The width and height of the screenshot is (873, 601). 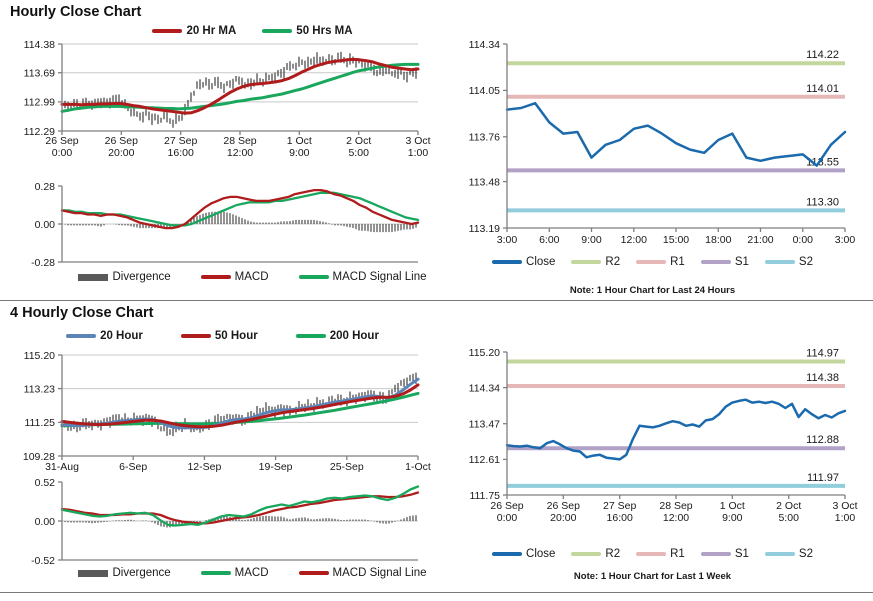 I want to click on x-tick-label: 18:00, so click(x=718, y=240).